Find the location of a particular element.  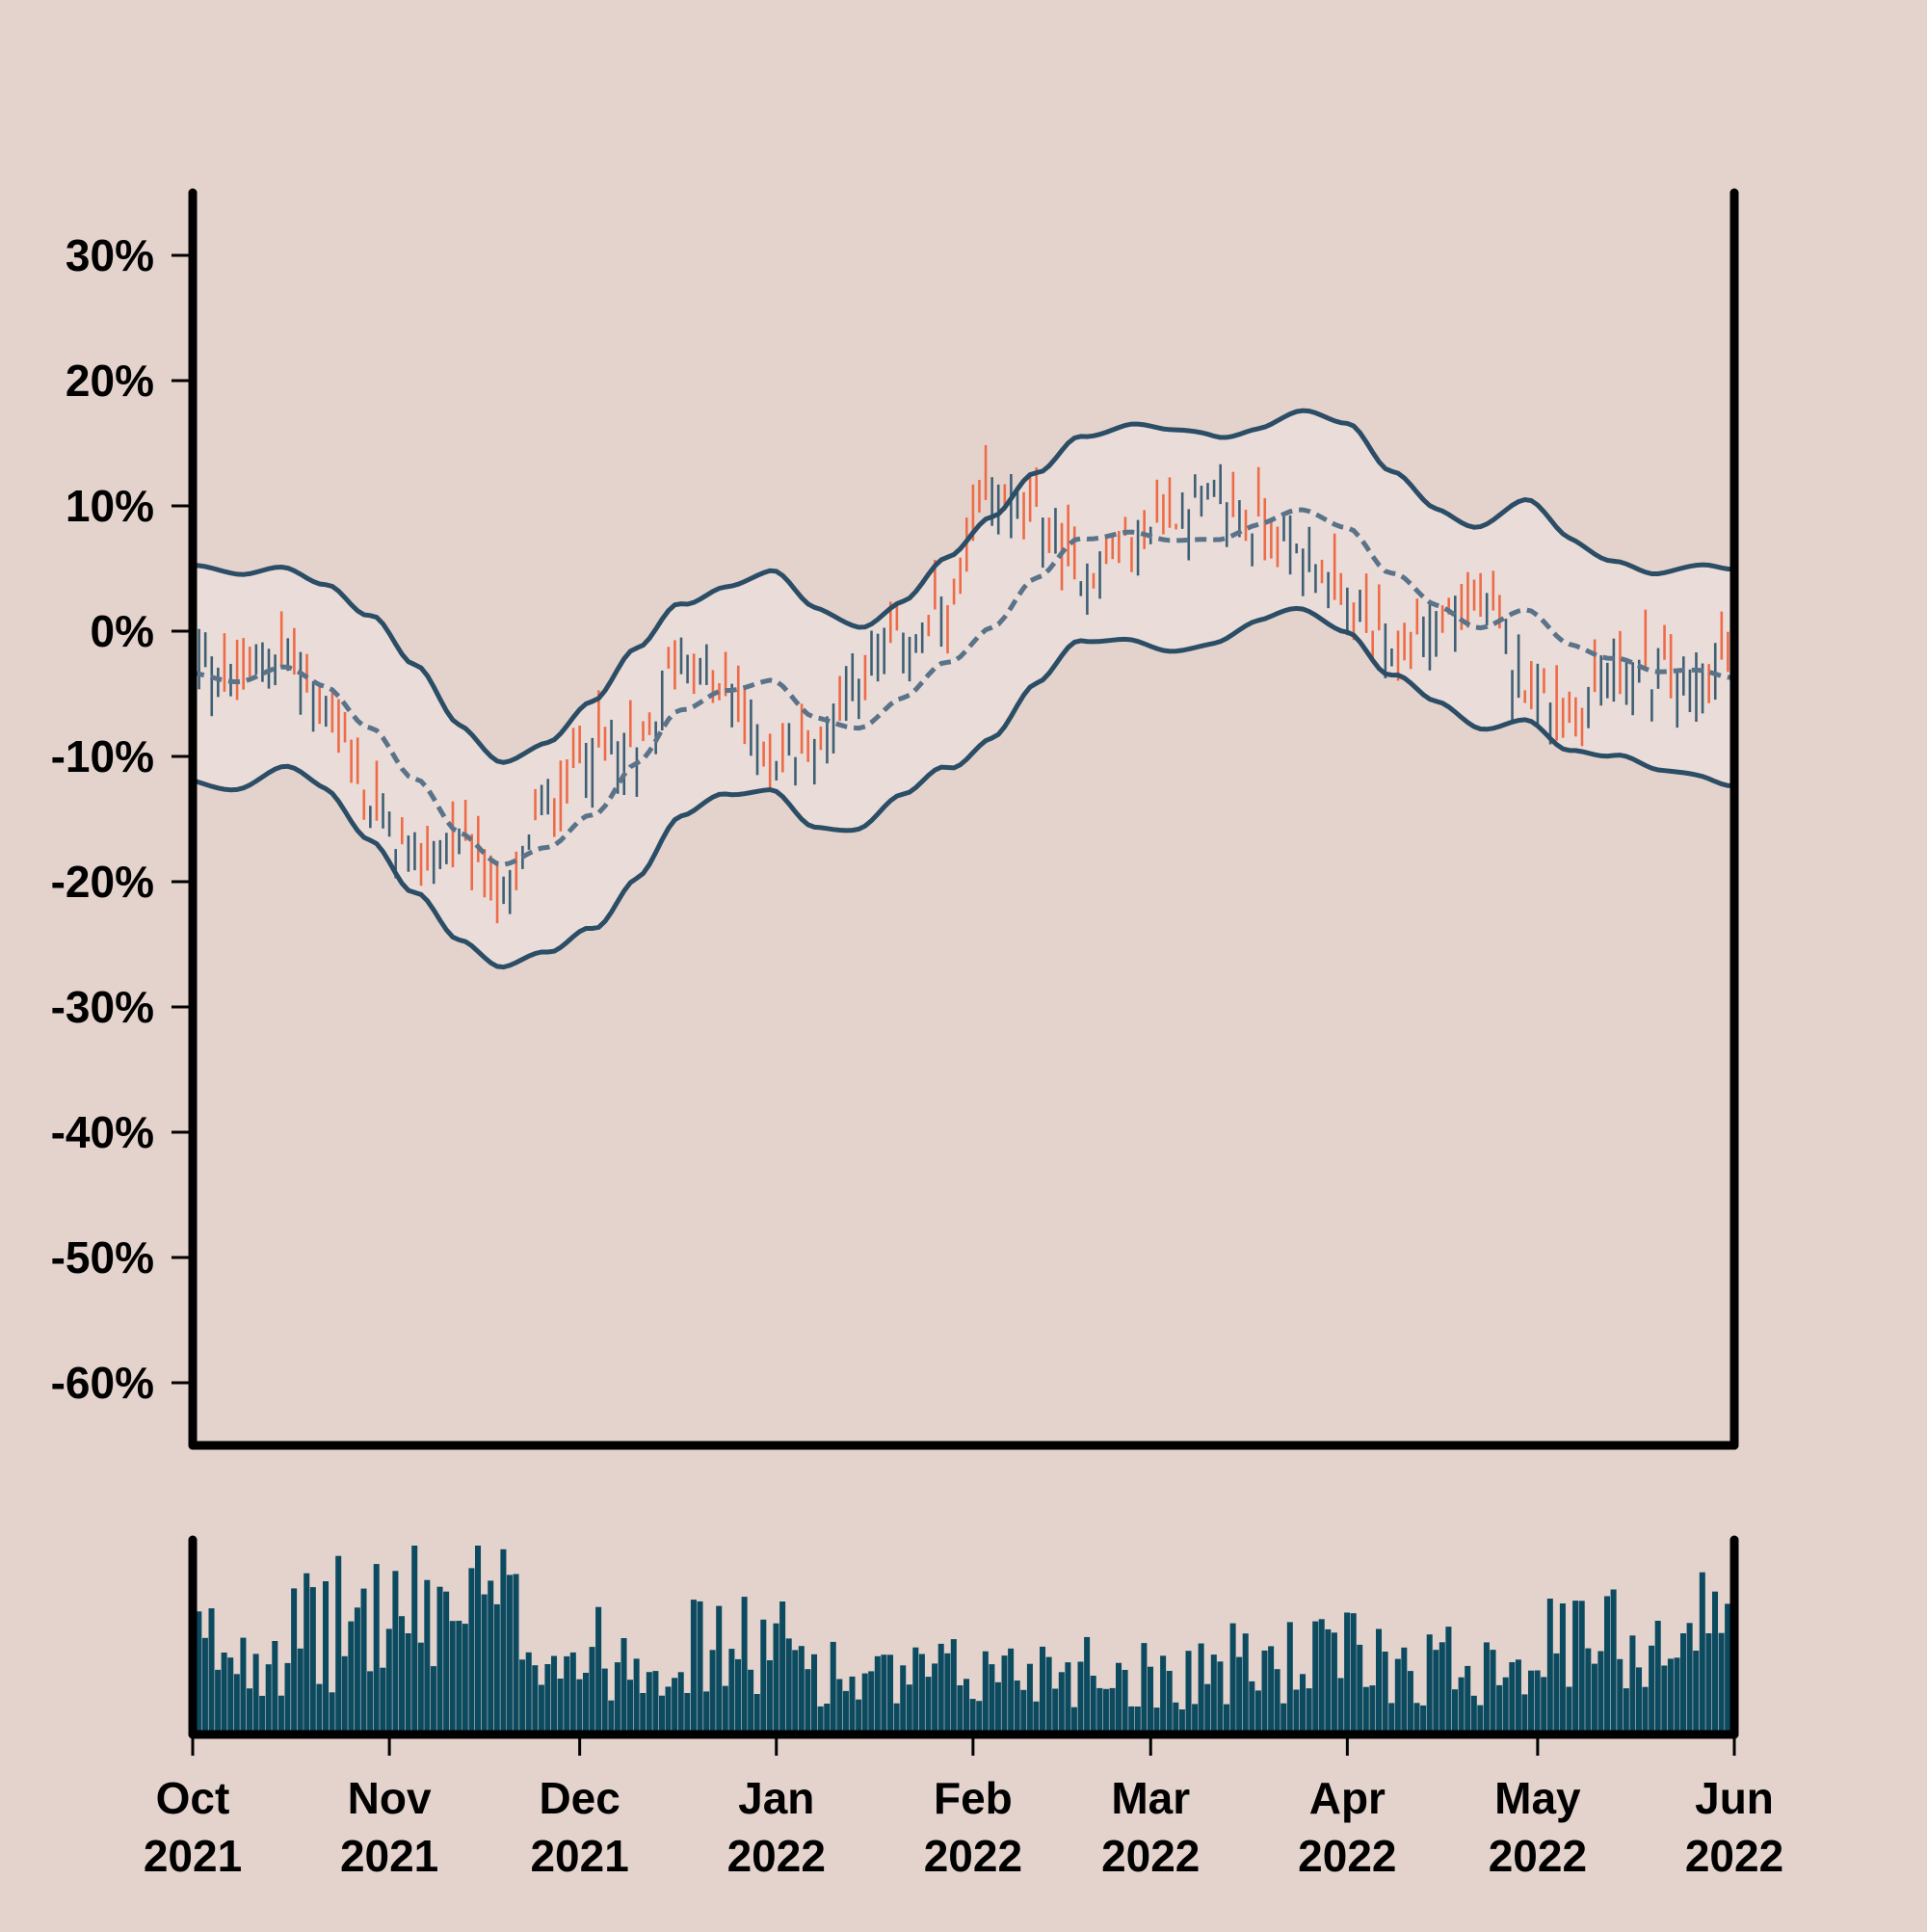

y-tick-label: 30% is located at coordinates (110, 255).